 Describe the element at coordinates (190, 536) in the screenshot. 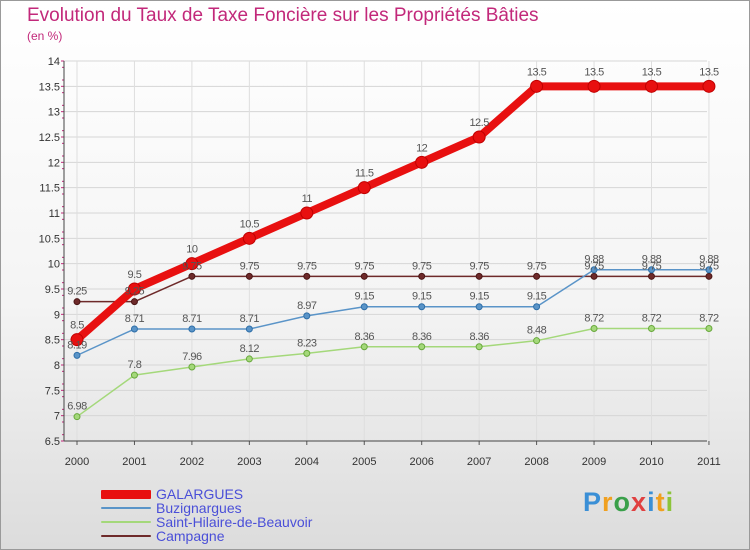

I see `legend-label-campagne: Campagne` at that location.